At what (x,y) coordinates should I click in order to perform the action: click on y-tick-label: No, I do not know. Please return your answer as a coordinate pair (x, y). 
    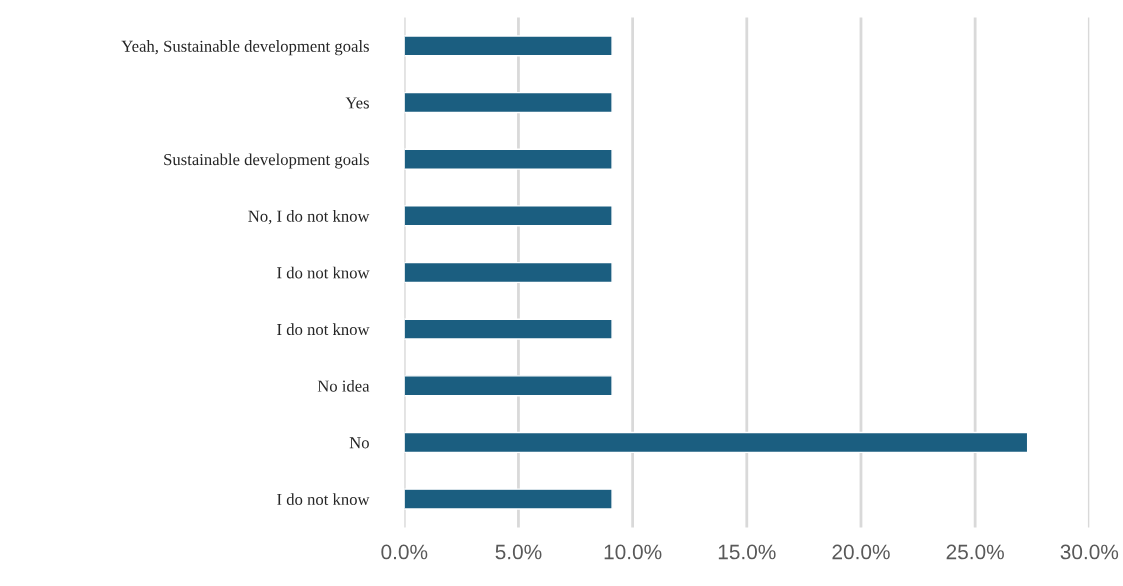
    Looking at the image, I should click on (309, 217).